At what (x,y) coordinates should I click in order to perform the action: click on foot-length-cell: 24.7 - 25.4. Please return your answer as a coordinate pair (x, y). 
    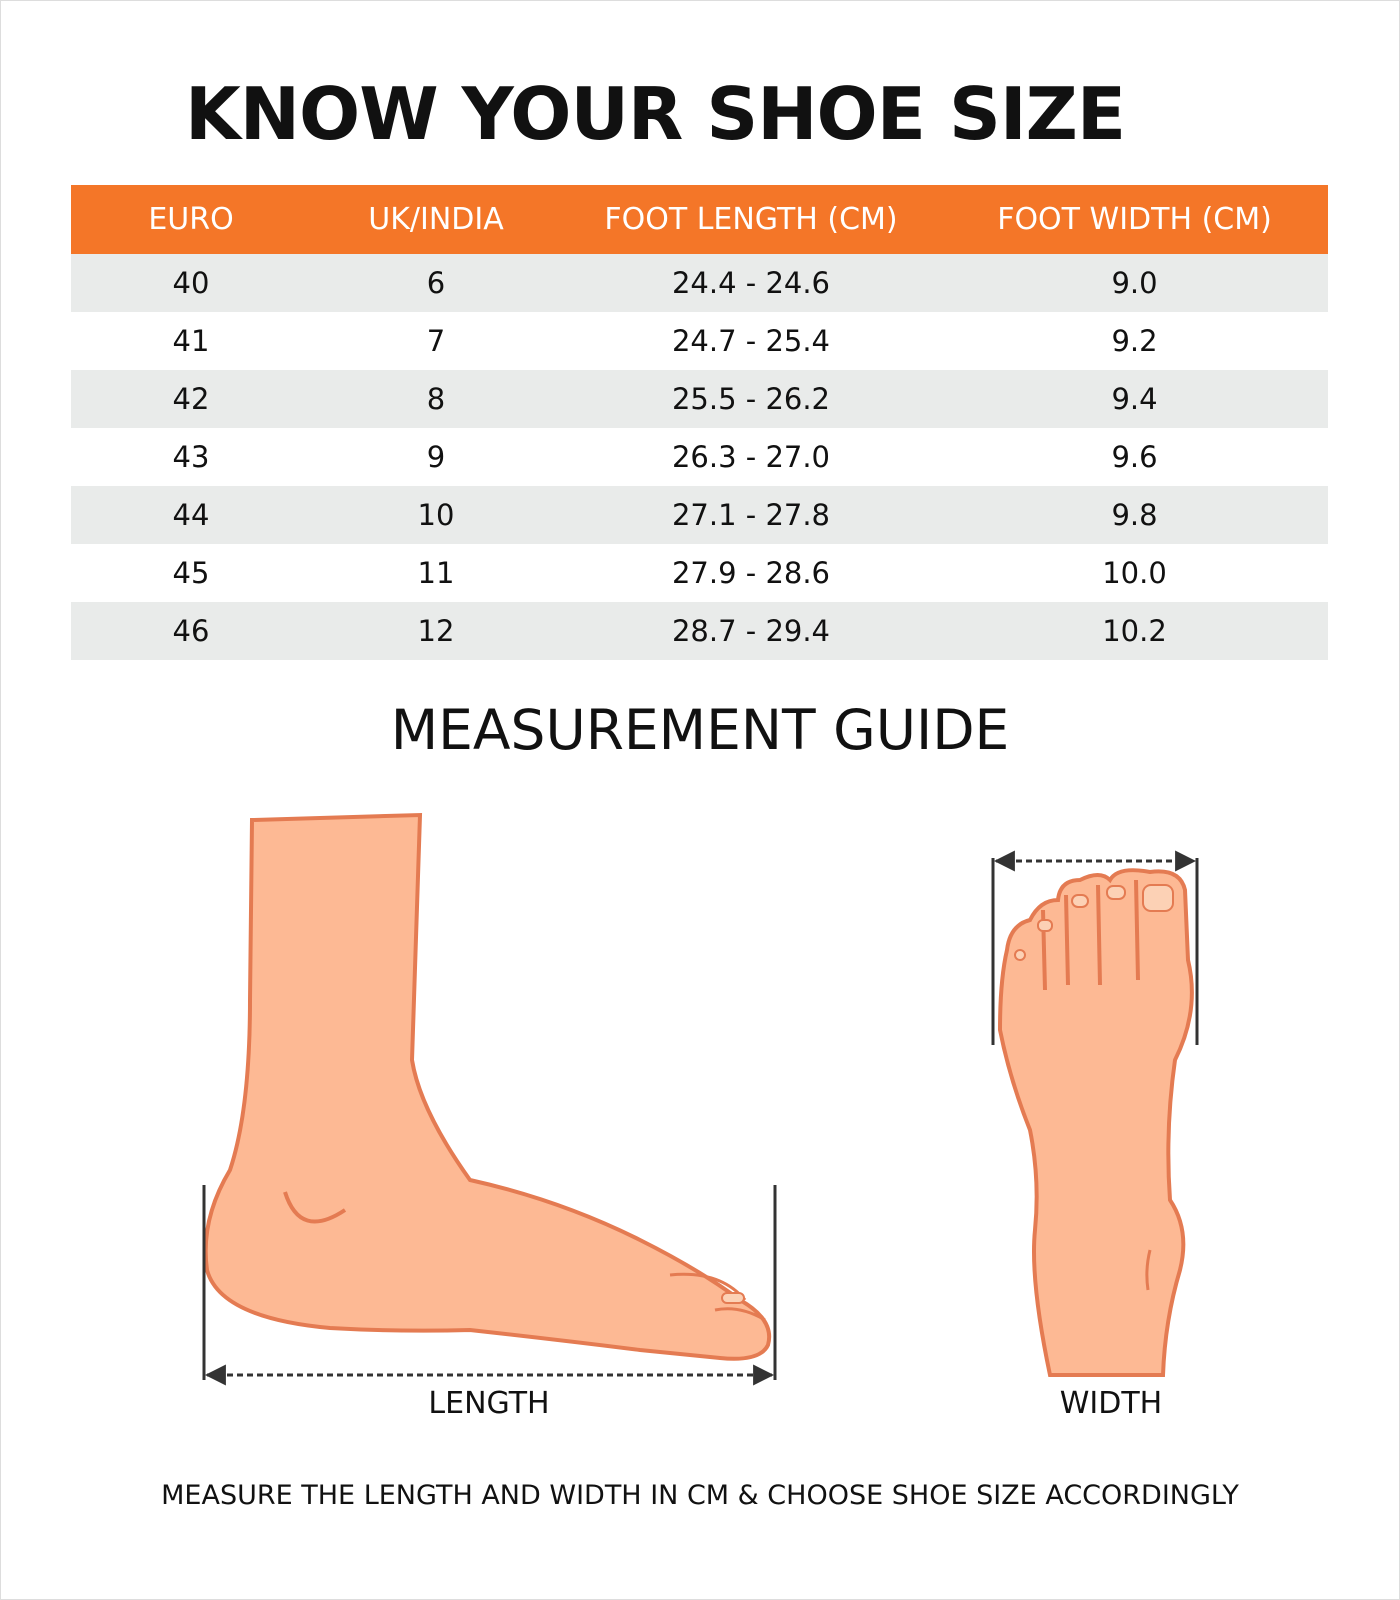
    Looking at the image, I should click on (751, 341).